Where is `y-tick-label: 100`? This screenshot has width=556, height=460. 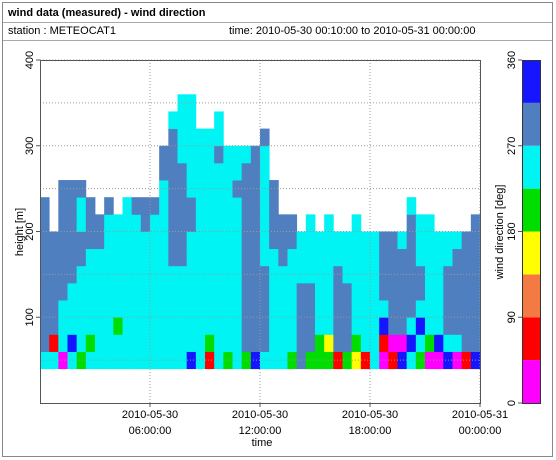
y-tick-label: 100 is located at coordinates (30, 317).